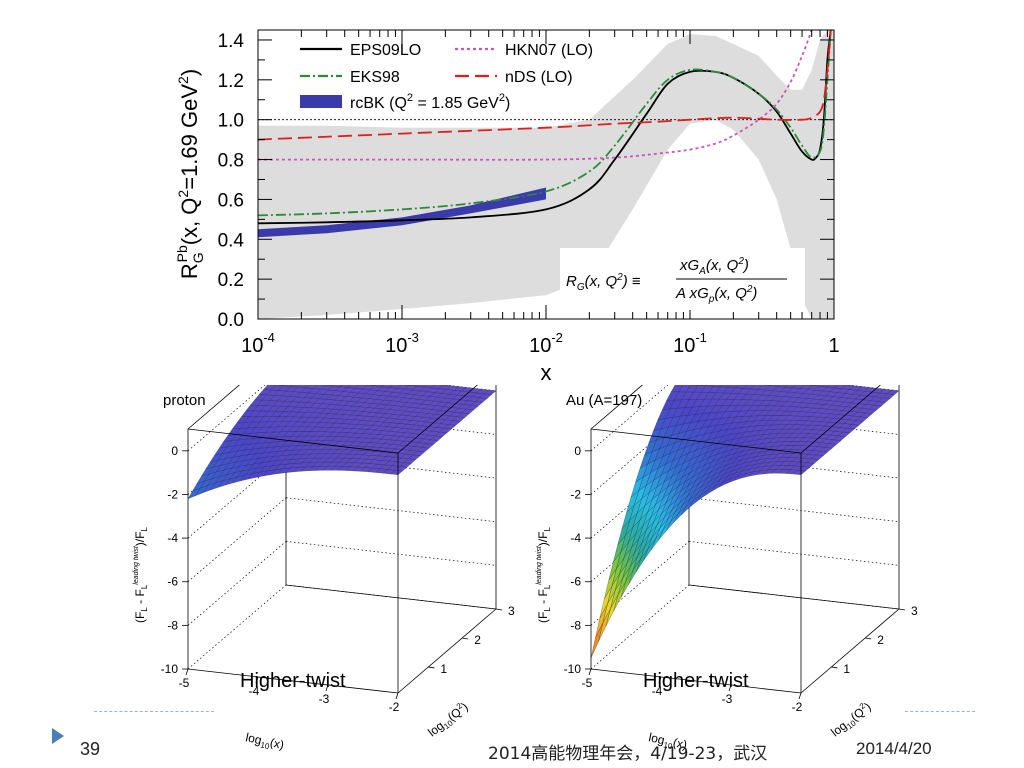 Image resolution: width=1024 pixels, height=768 pixels. I want to click on series-nds-lo, so click(545, 85).